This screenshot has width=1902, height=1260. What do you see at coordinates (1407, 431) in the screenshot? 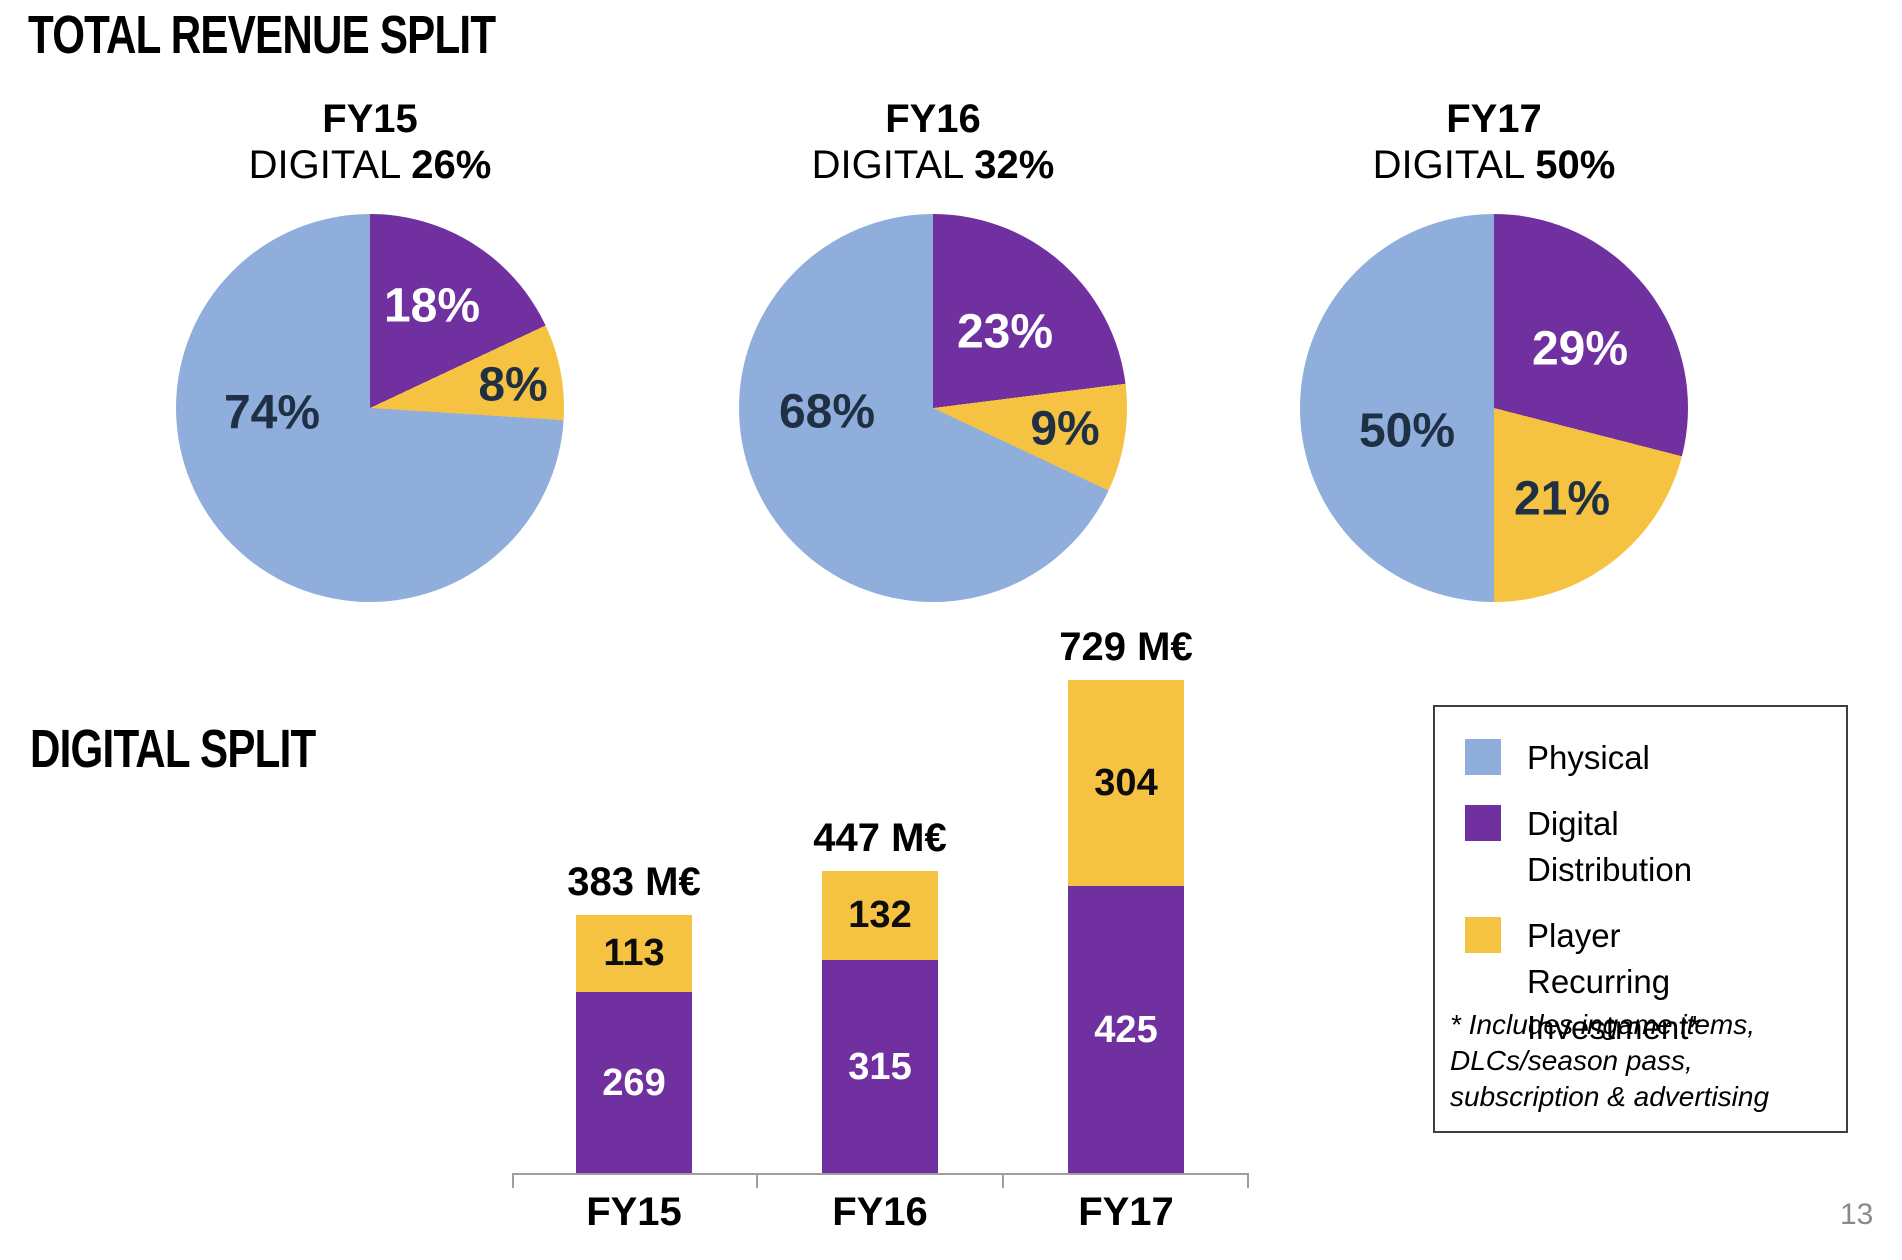
I see `pie-slice-label-physical: 50%` at bounding box center [1407, 431].